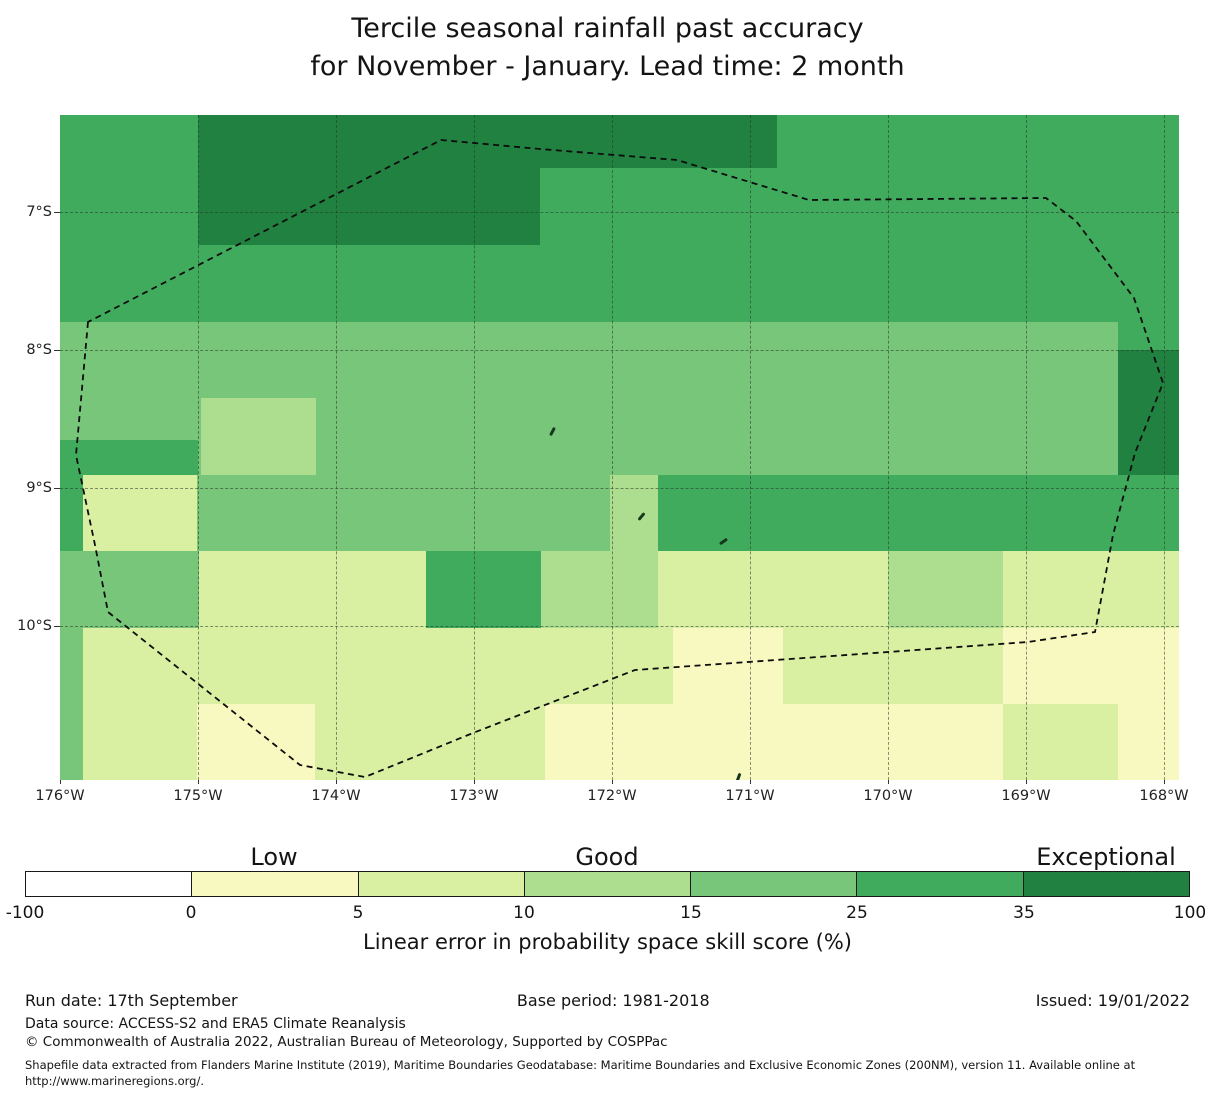  I want to click on x-tick-label: 171°W, so click(750, 796).